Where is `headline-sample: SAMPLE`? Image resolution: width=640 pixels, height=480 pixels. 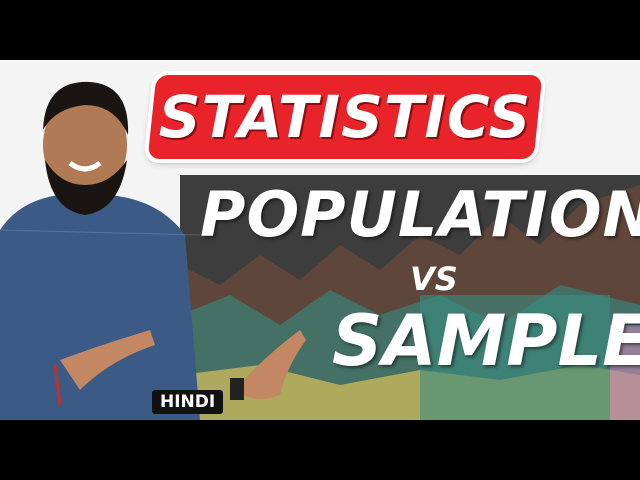 headline-sample: SAMPLE is located at coordinates (486, 341).